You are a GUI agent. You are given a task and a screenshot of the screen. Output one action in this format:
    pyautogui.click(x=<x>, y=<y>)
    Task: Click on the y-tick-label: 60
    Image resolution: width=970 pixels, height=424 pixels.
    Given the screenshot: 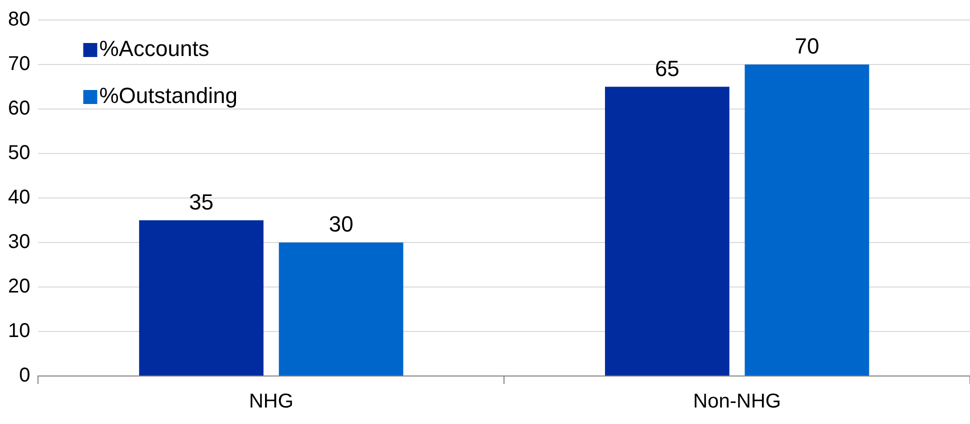 What is the action you would take?
    pyautogui.click(x=19, y=109)
    